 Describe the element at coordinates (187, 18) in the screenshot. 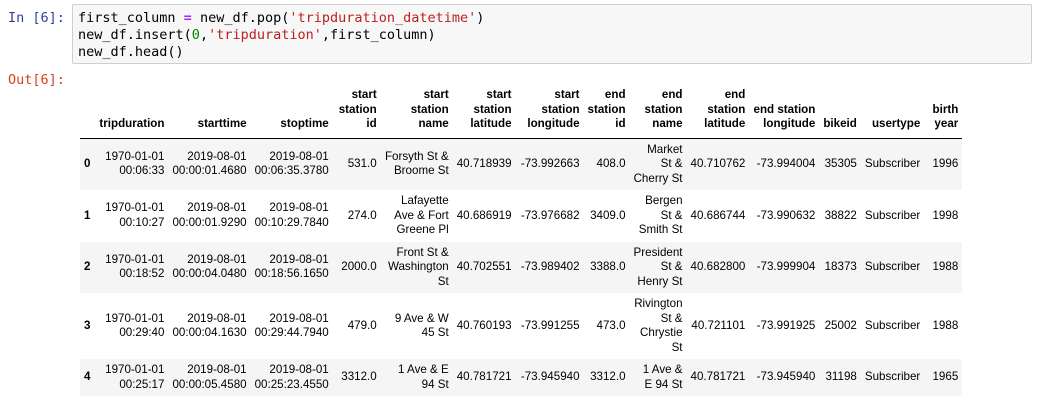

I see `code-token: =` at that location.